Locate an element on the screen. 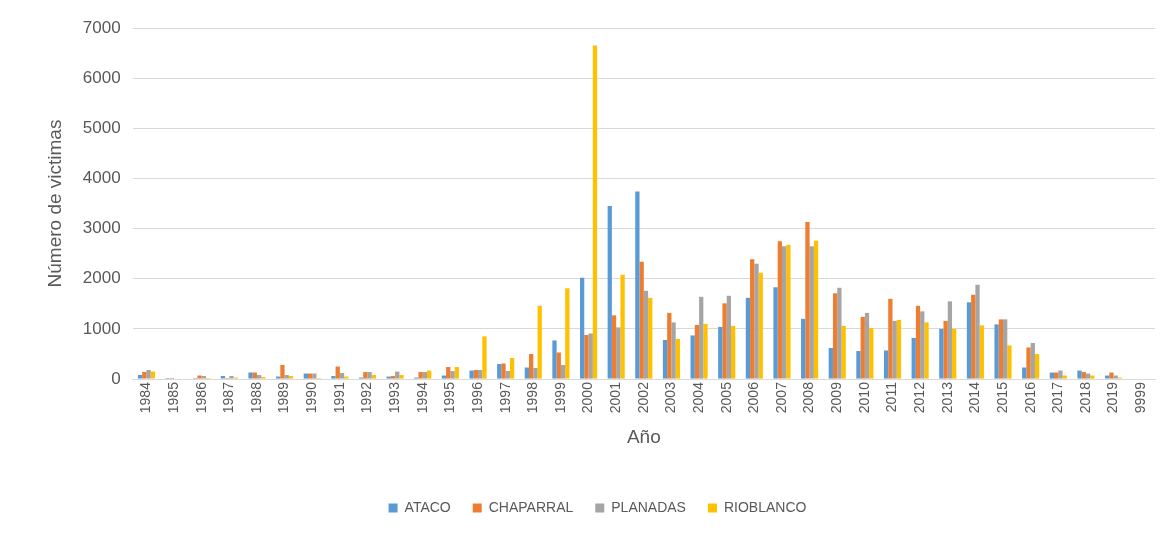  x-tick-label: 2019 is located at coordinates (1112, 397).